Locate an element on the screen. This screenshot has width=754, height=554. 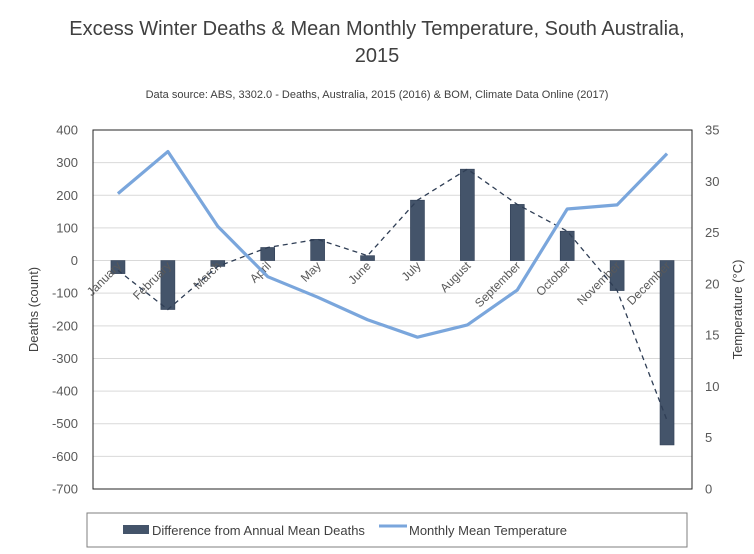
bar-january is located at coordinates (118, 267).